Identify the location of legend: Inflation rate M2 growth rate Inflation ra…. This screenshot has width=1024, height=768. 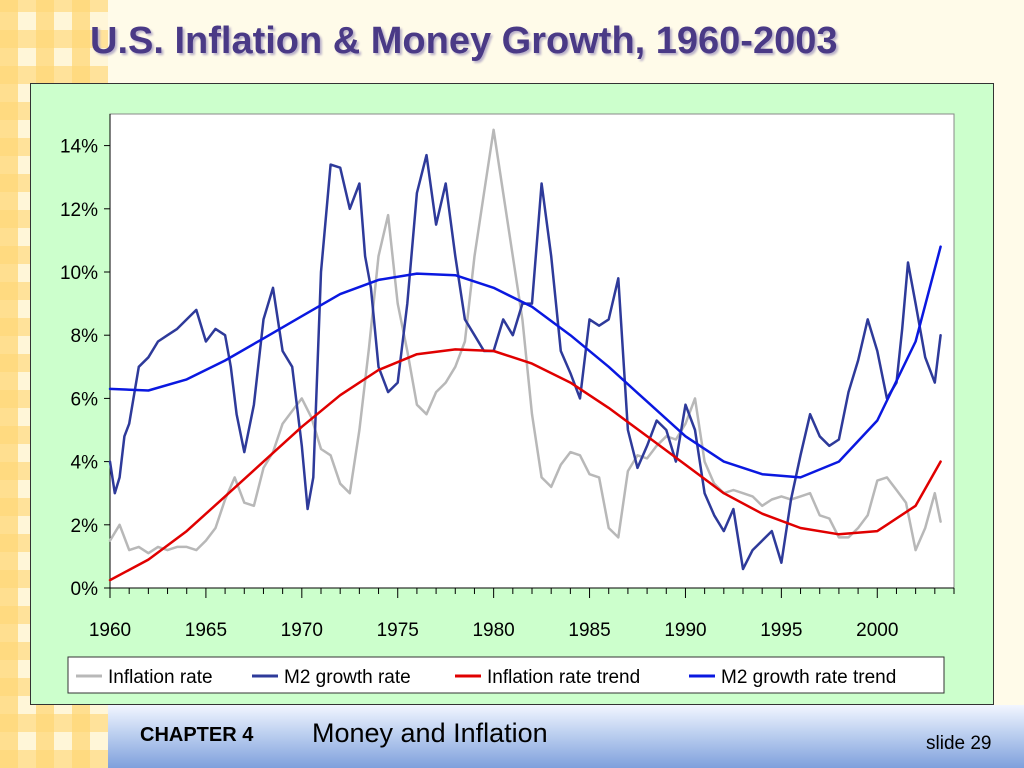
(506, 675).